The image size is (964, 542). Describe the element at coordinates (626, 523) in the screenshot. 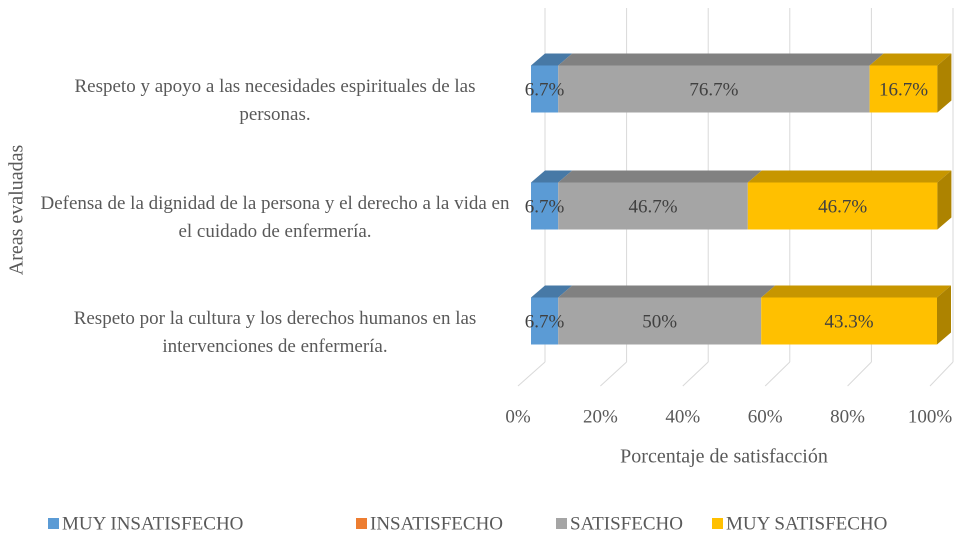

I see `legend-label: SATISFECHO` at that location.